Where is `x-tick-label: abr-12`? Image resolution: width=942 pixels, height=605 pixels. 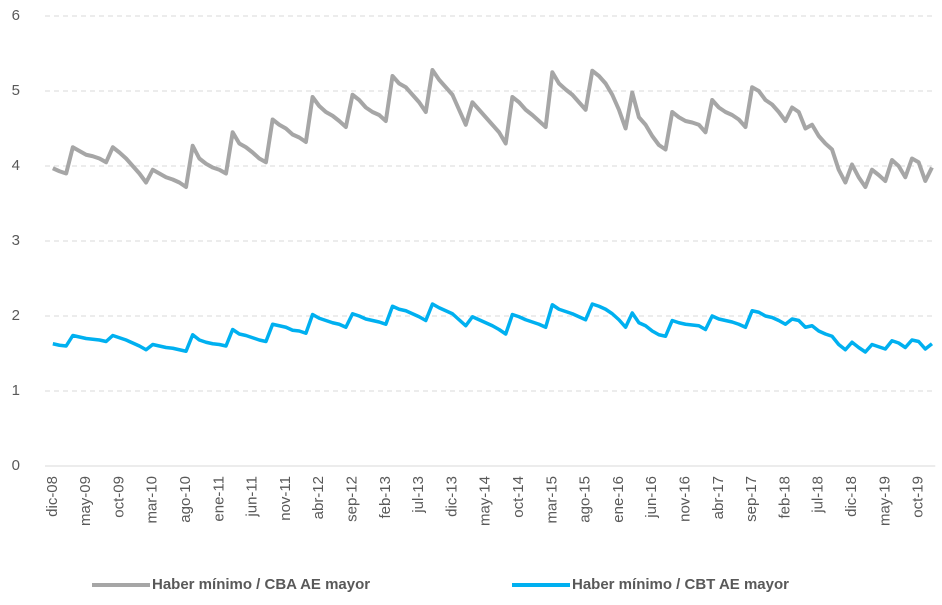 x-tick-label: abr-12 is located at coordinates (318, 497).